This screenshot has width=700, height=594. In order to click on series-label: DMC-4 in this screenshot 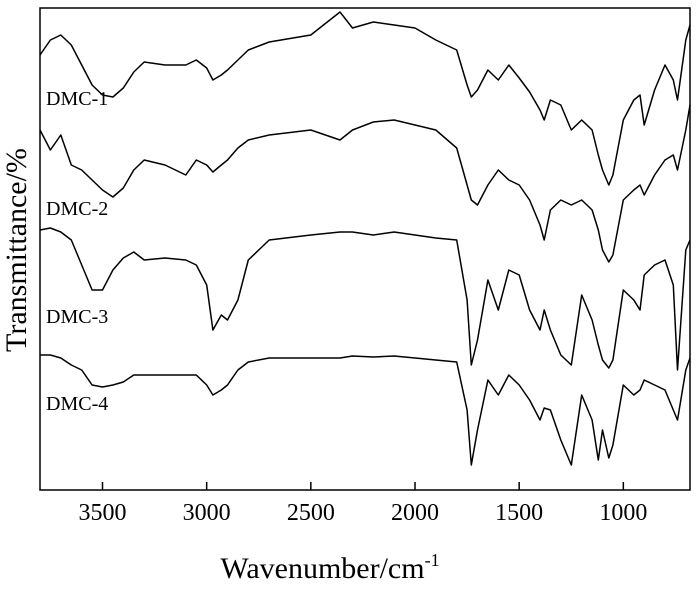, I will do `click(77, 404)`.